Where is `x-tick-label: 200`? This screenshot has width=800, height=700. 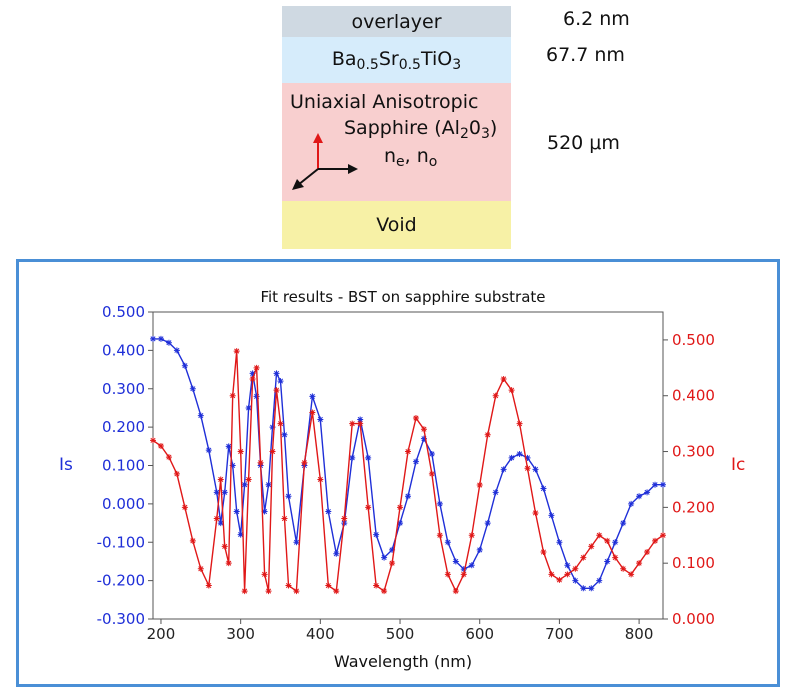
x-tick-label: 200 is located at coordinates (161, 634).